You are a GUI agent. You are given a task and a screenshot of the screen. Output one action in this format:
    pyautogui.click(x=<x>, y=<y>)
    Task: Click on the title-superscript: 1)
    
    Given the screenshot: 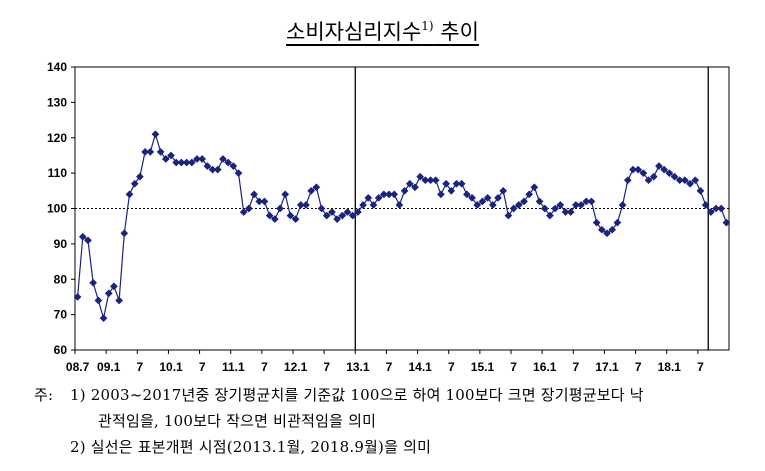 What is the action you would take?
    pyautogui.click(x=427, y=26)
    